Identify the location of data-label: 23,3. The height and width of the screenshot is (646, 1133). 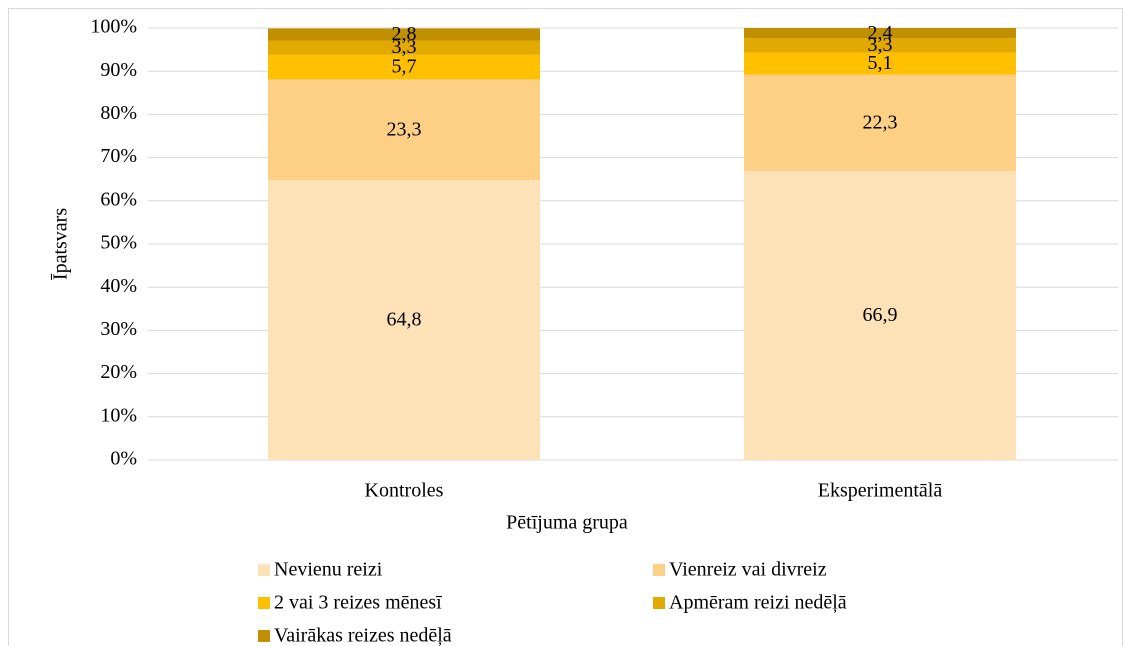
(404, 129).